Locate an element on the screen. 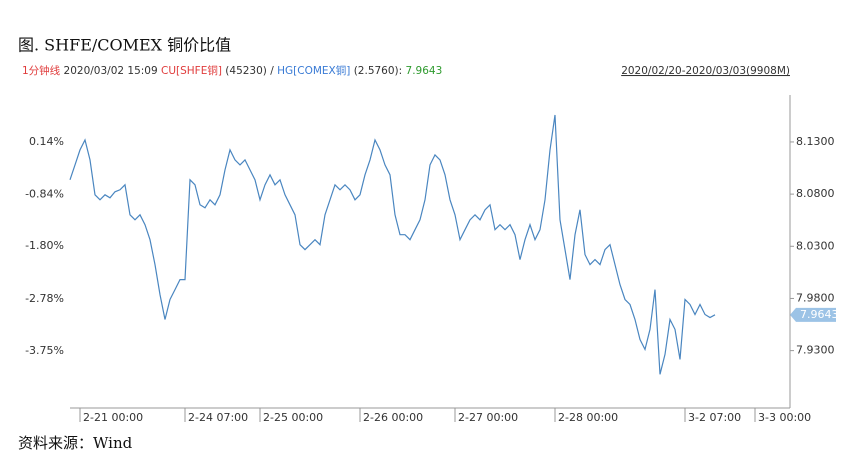 This screenshot has width=864, height=468. y-tick-label: -1.80% is located at coordinates (44, 245).